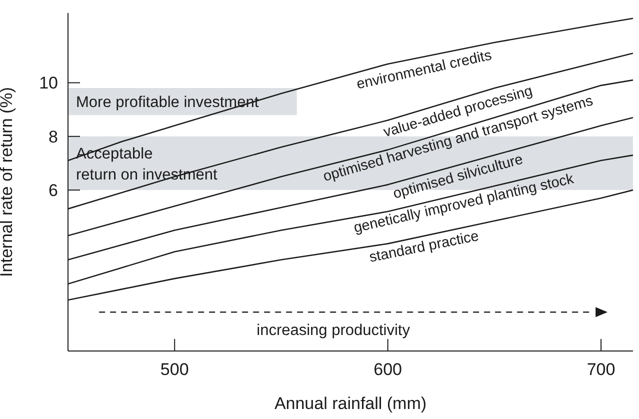 This screenshot has height=419, width=639. What do you see at coordinates (174, 369) in the screenshot?
I see `x-tick-label: 500` at bounding box center [174, 369].